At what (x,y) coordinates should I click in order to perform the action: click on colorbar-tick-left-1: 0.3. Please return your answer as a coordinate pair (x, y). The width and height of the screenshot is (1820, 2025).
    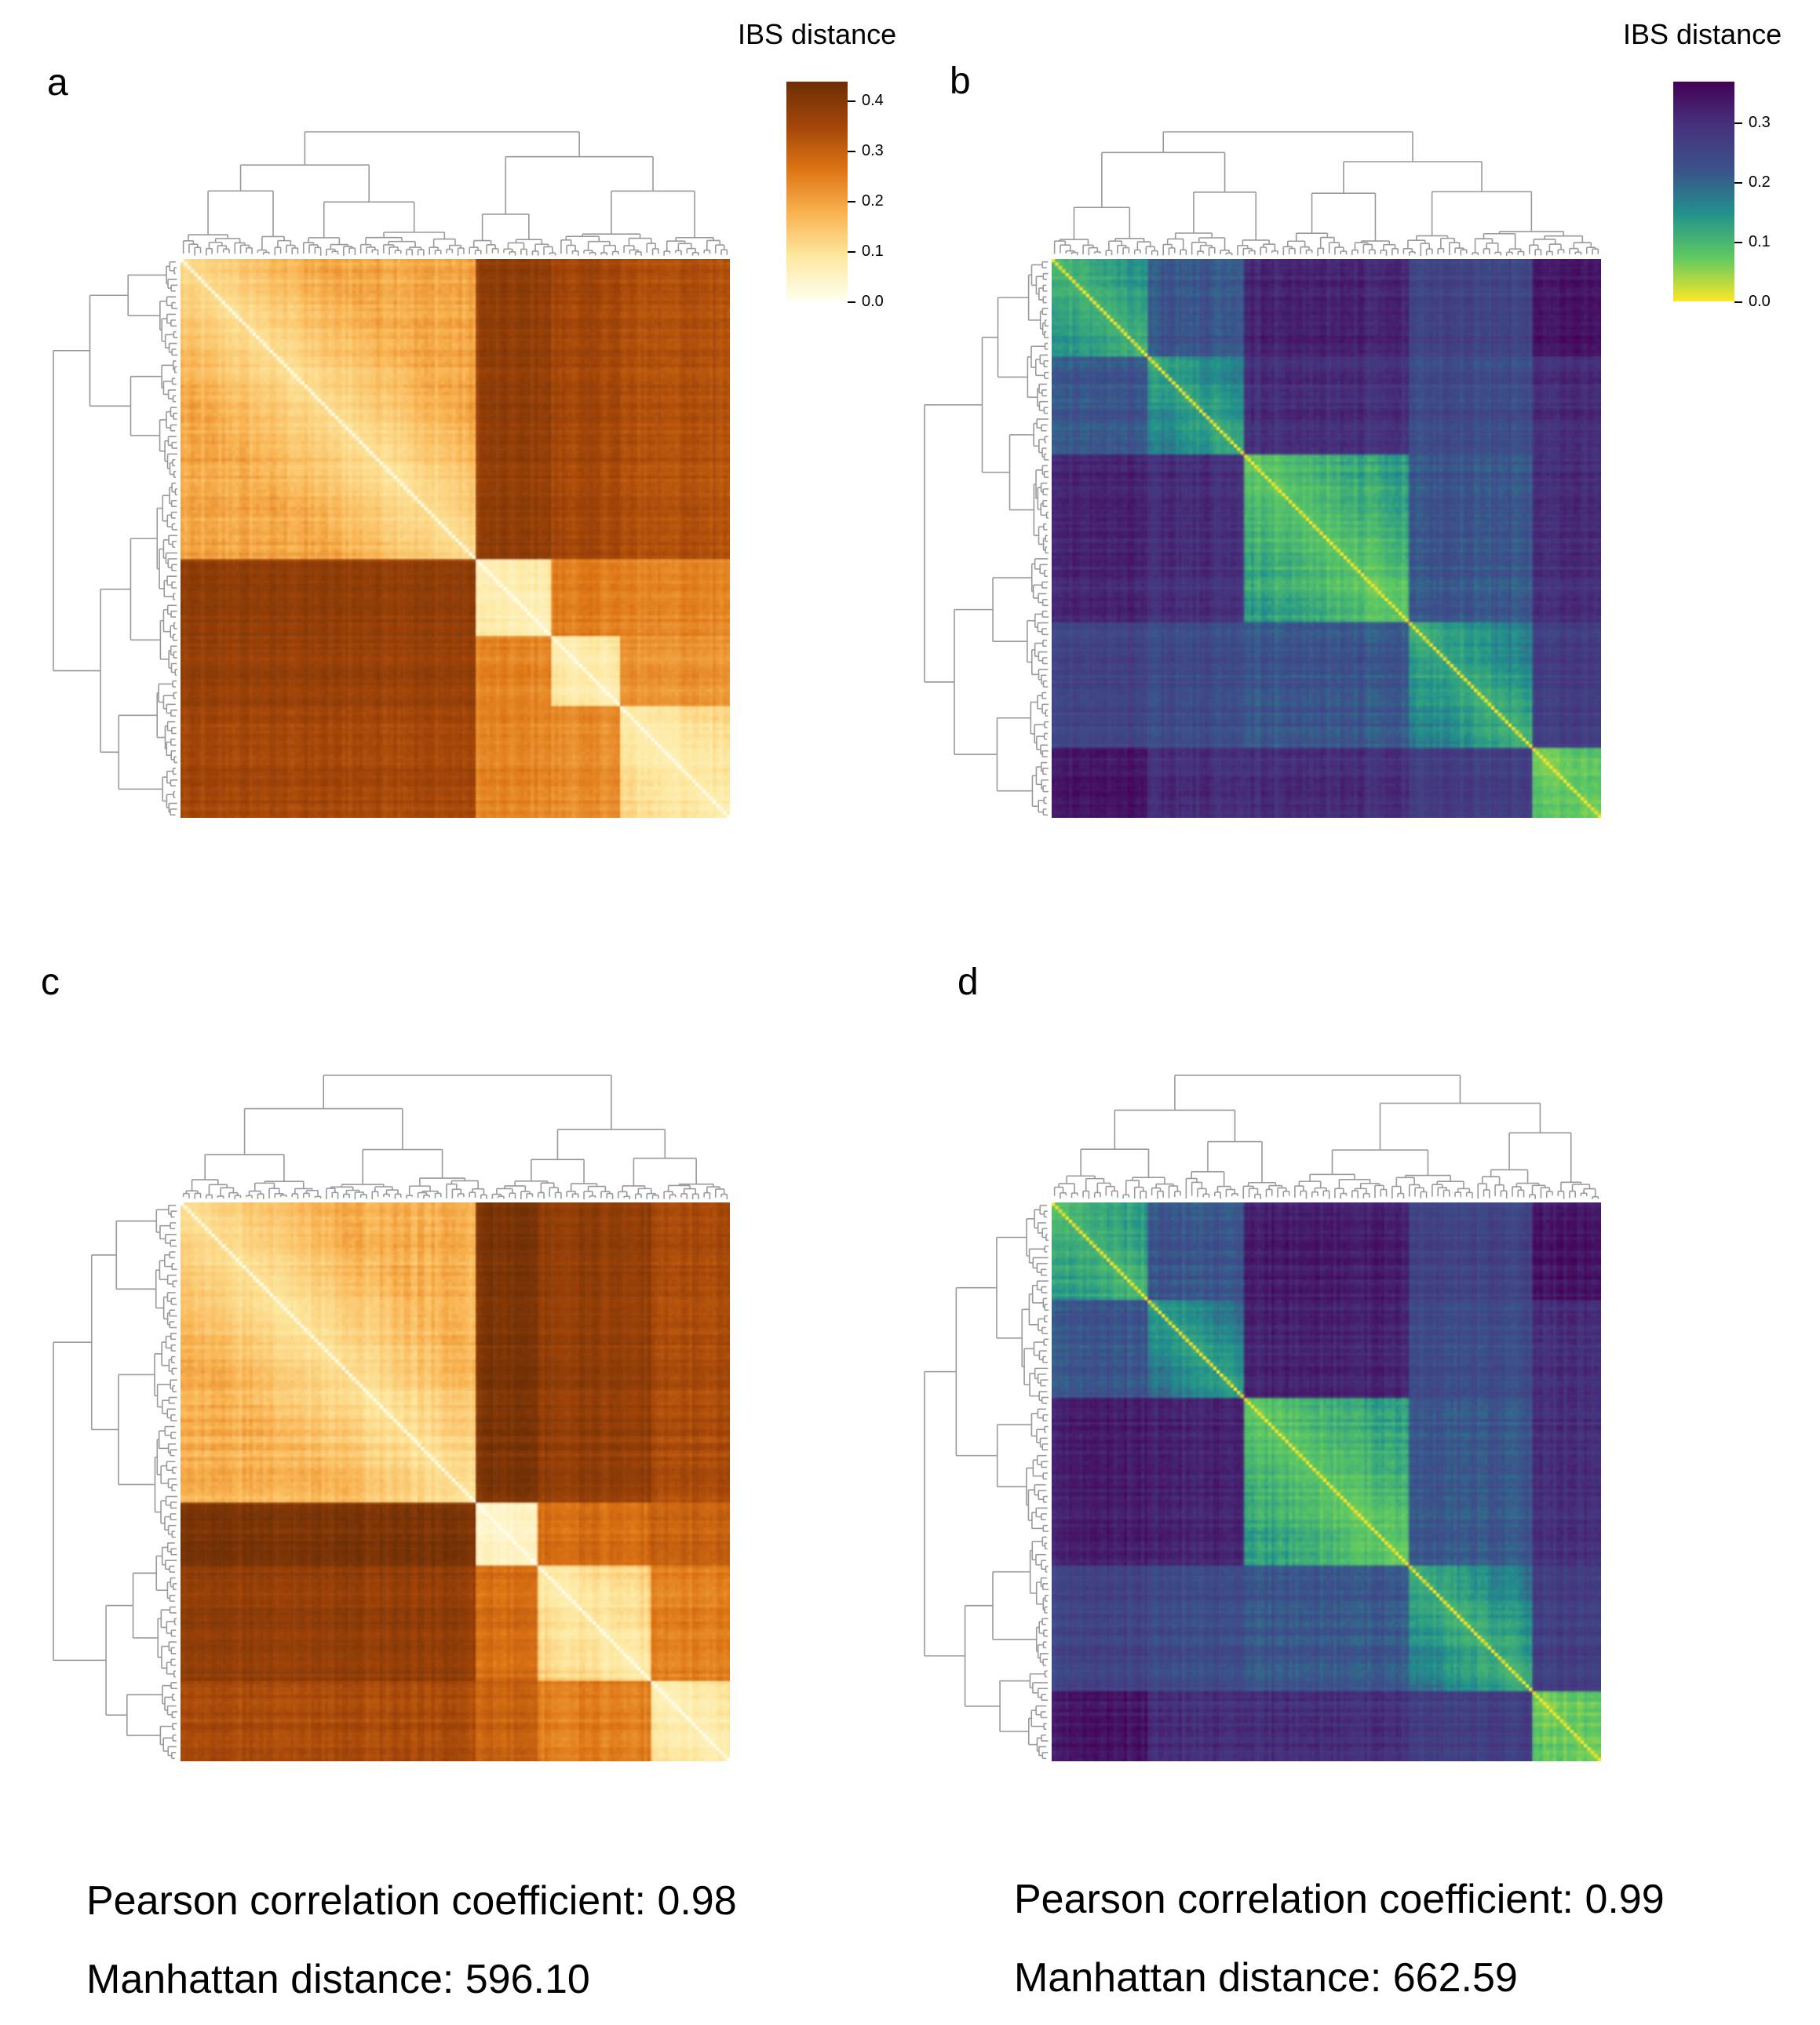
    Looking at the image, I should click on (866, 151).